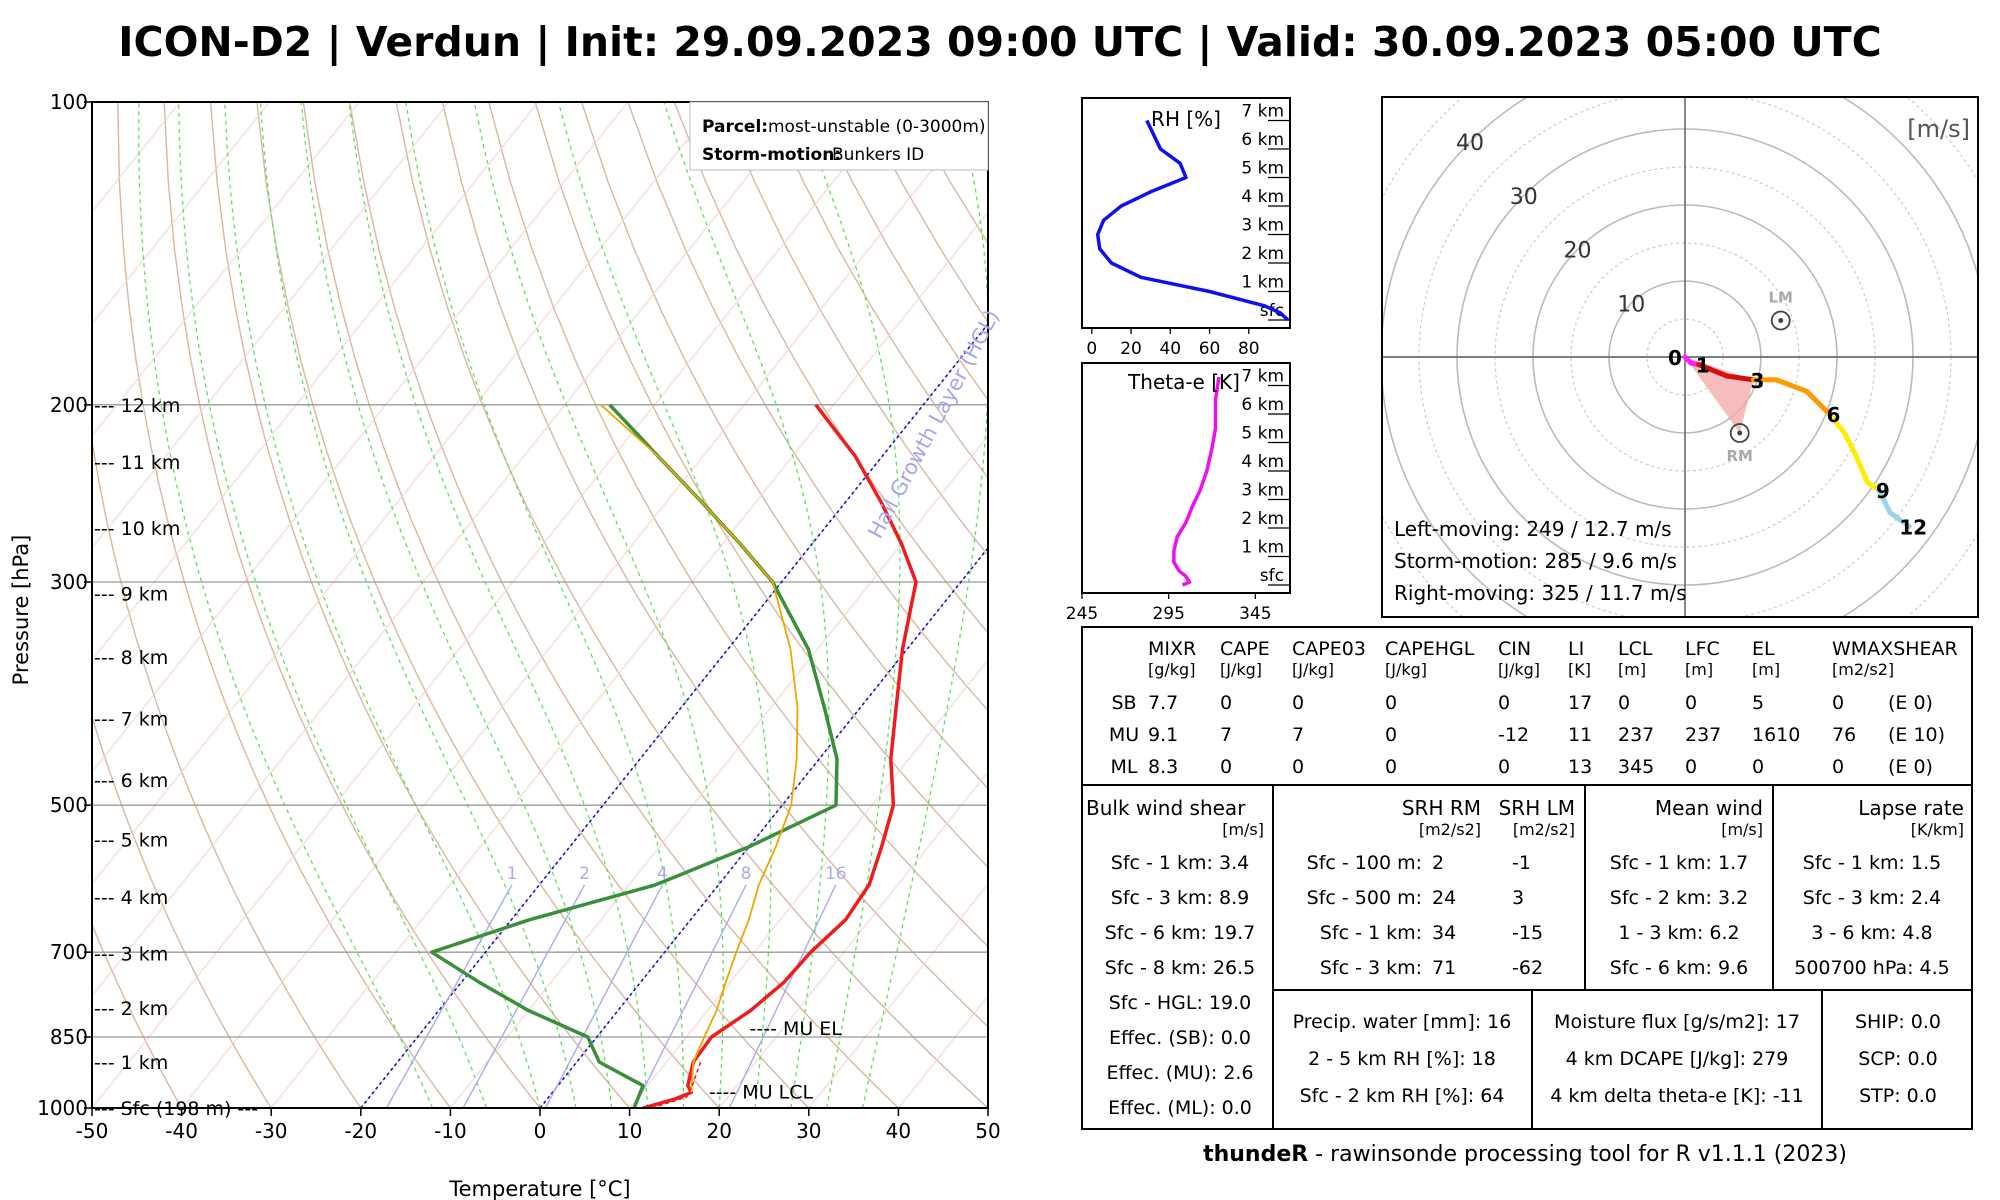 Image resolution: width=2000 pixels, height=1200 pixels. I want to click on rh-frame, so click(1186, 213).